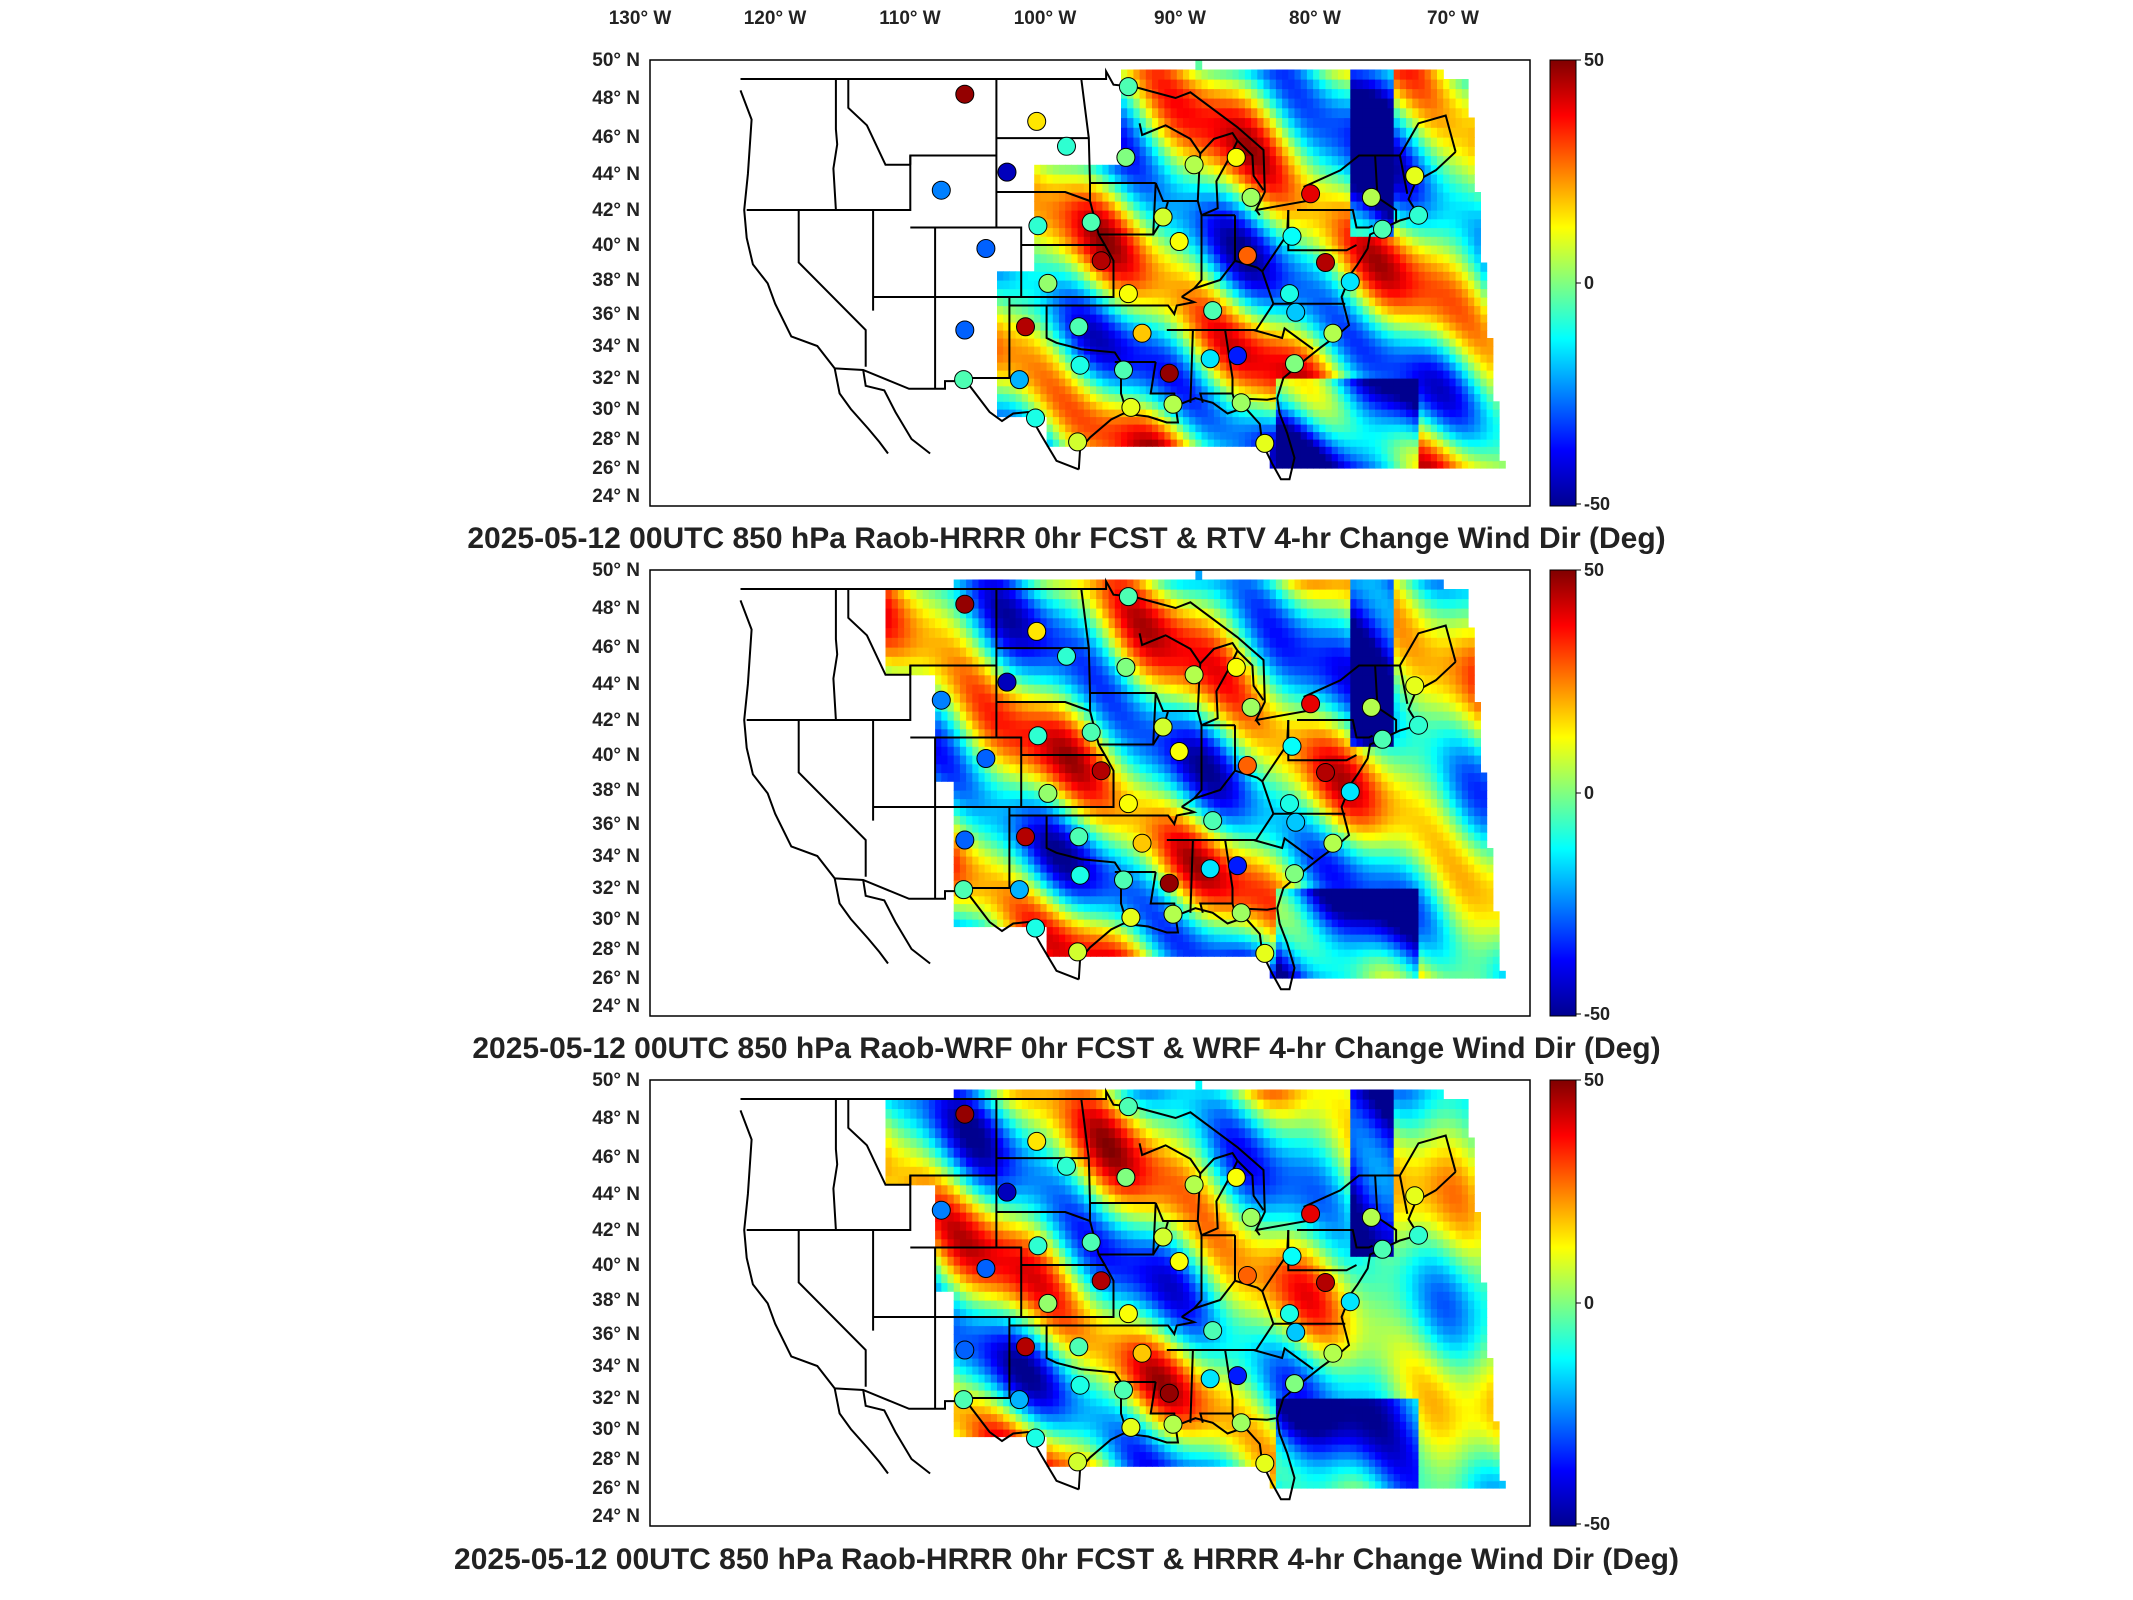 The width and height of the screenshot is (2133, 1600). Describe the element at coordinates (1563, 1303) in the screenshot. I see `colorbar` at that location.